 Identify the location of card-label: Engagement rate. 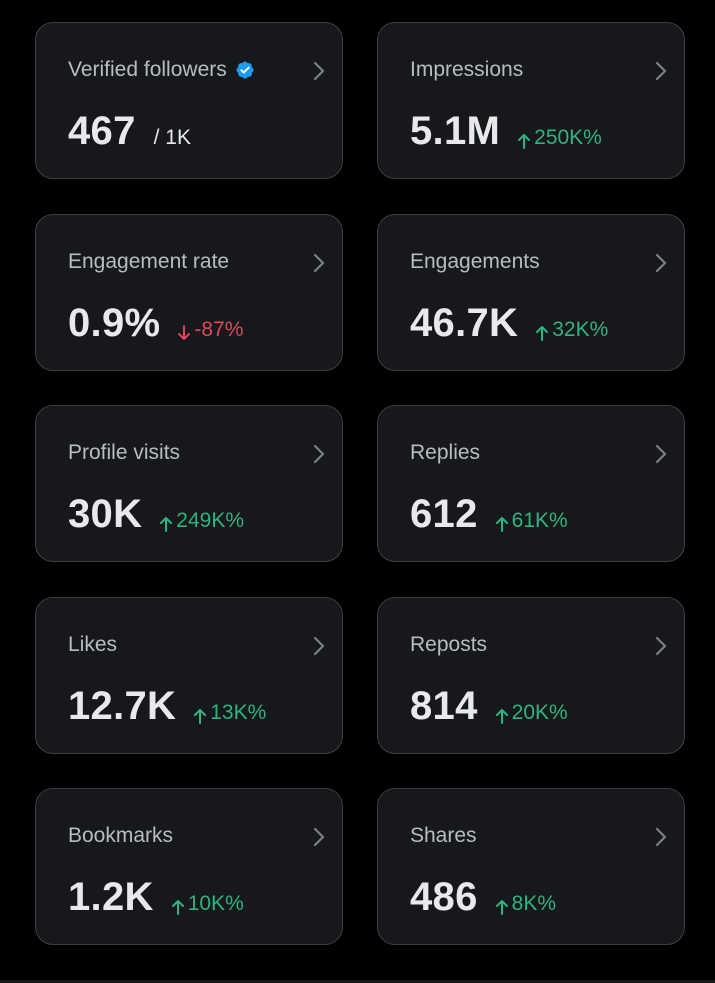
(149, 261).